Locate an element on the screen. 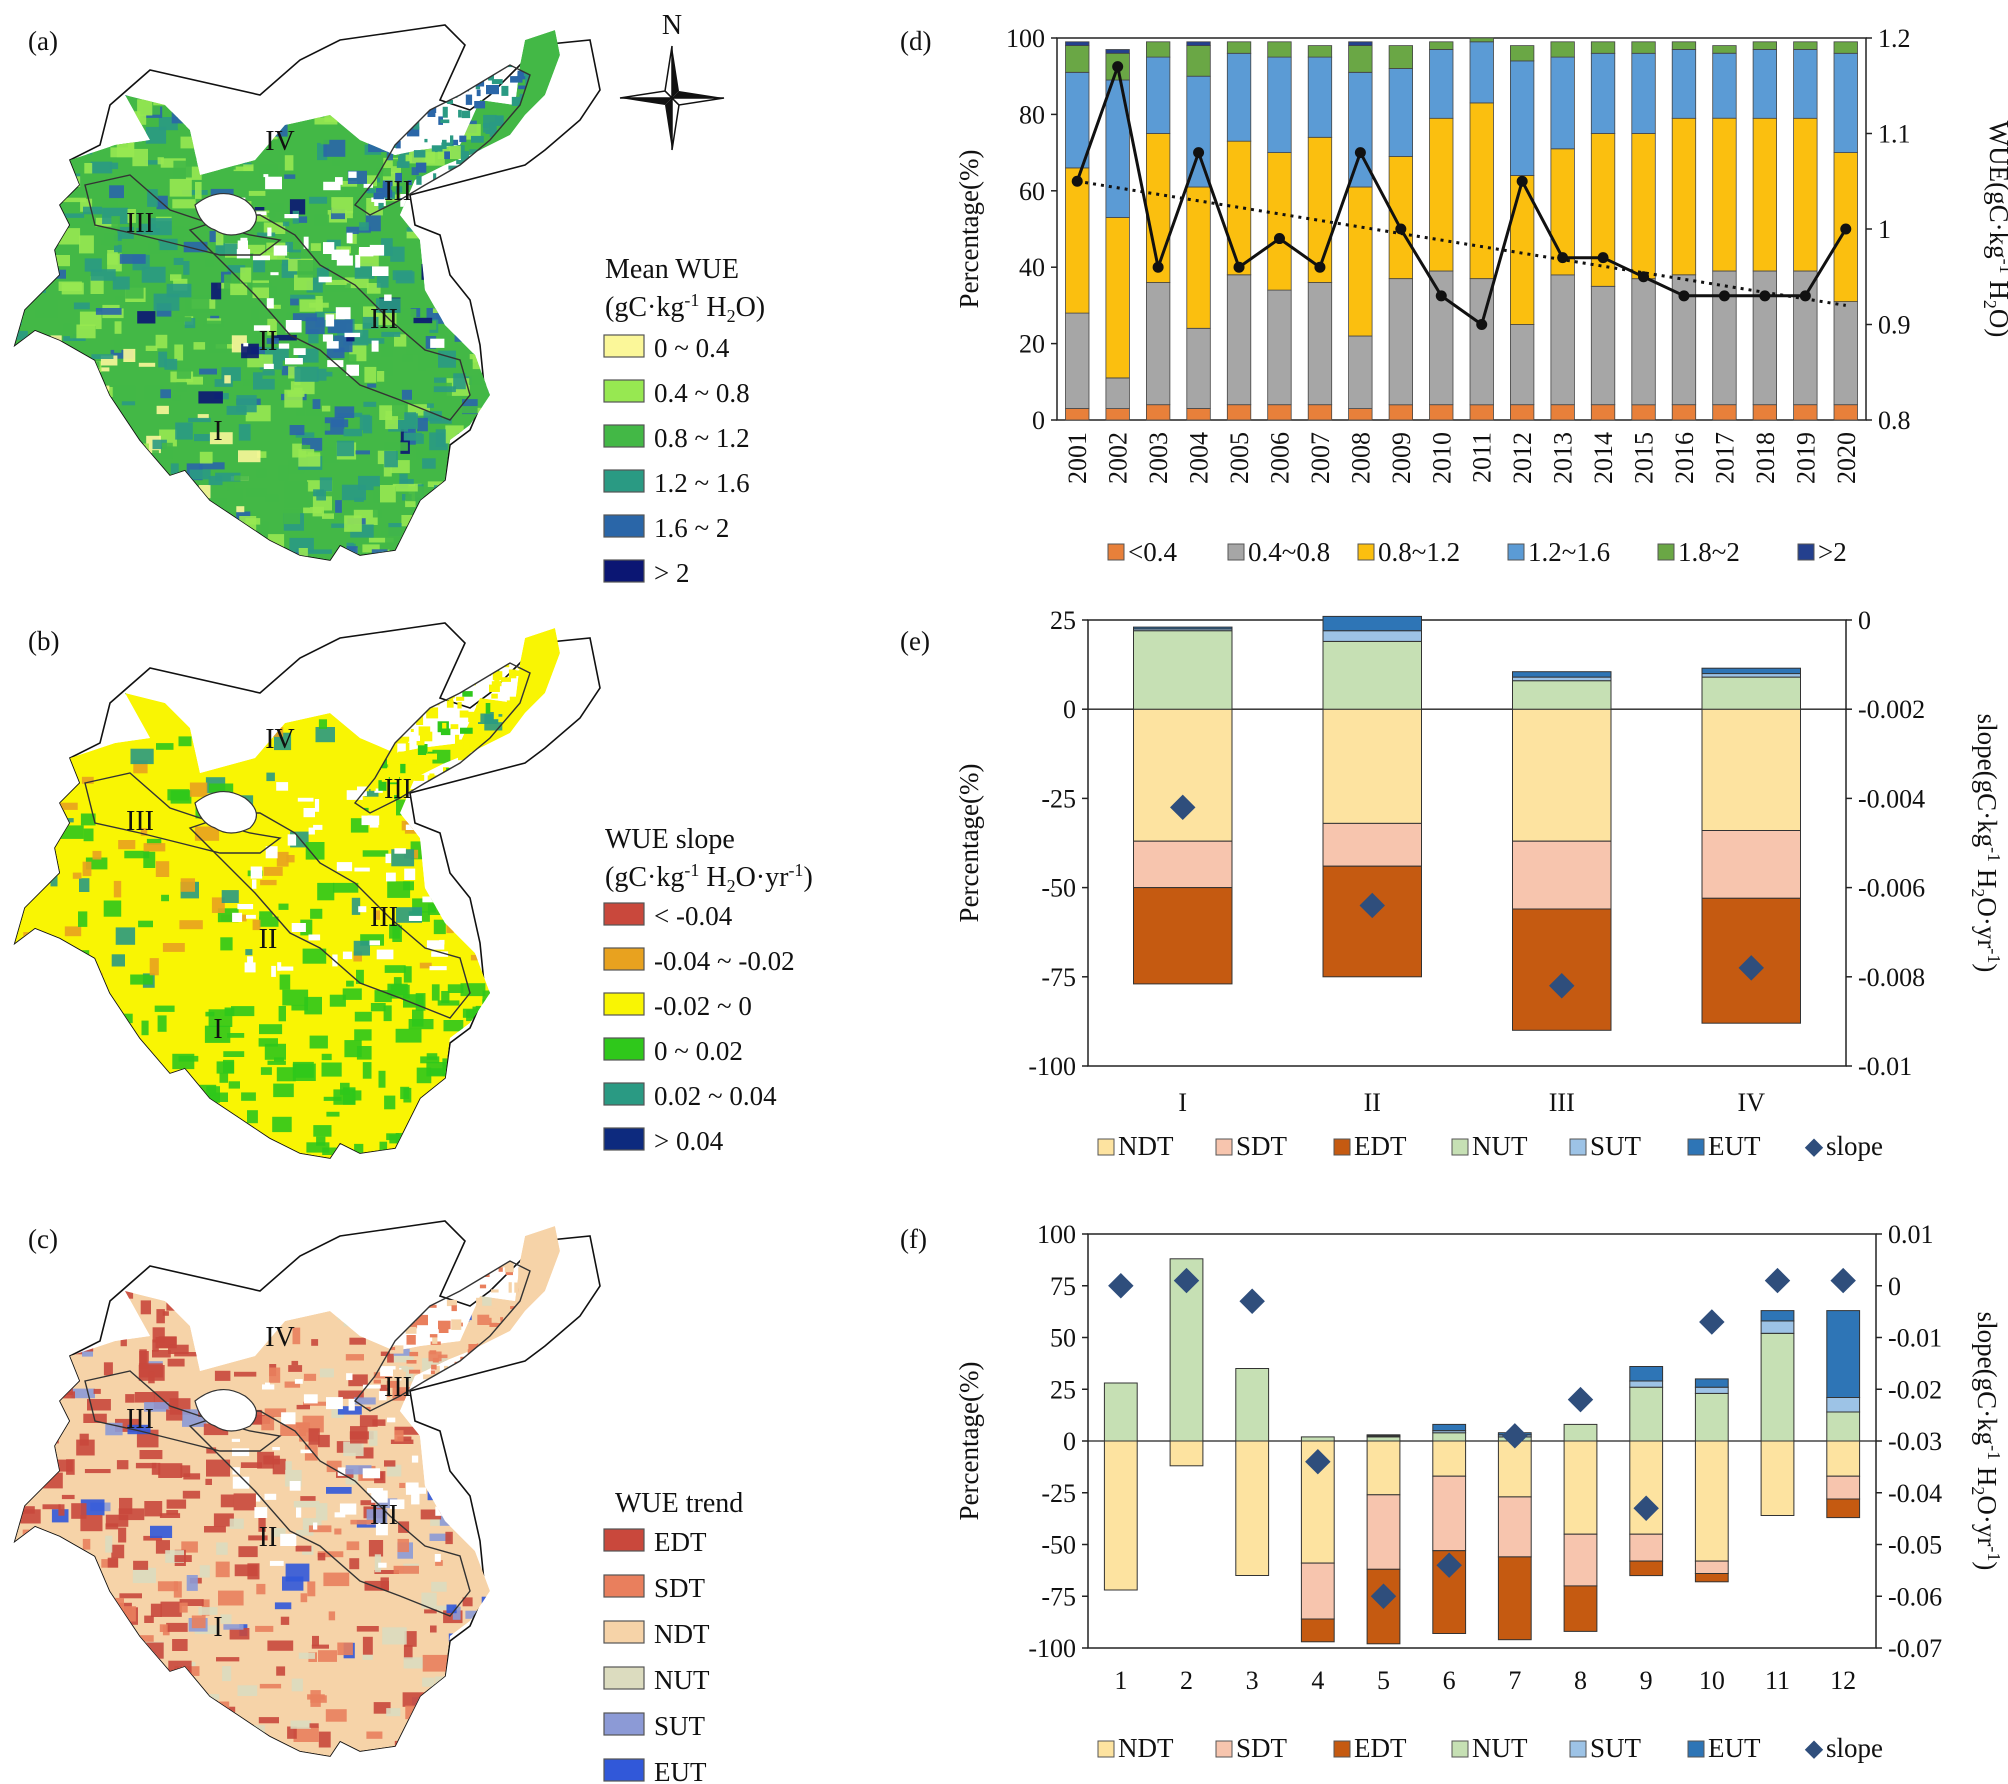 Image resolution: width=2008 pixels, height=1784 pixels. y2-tick-label: 0 is located at coordinates (1894, 1286).